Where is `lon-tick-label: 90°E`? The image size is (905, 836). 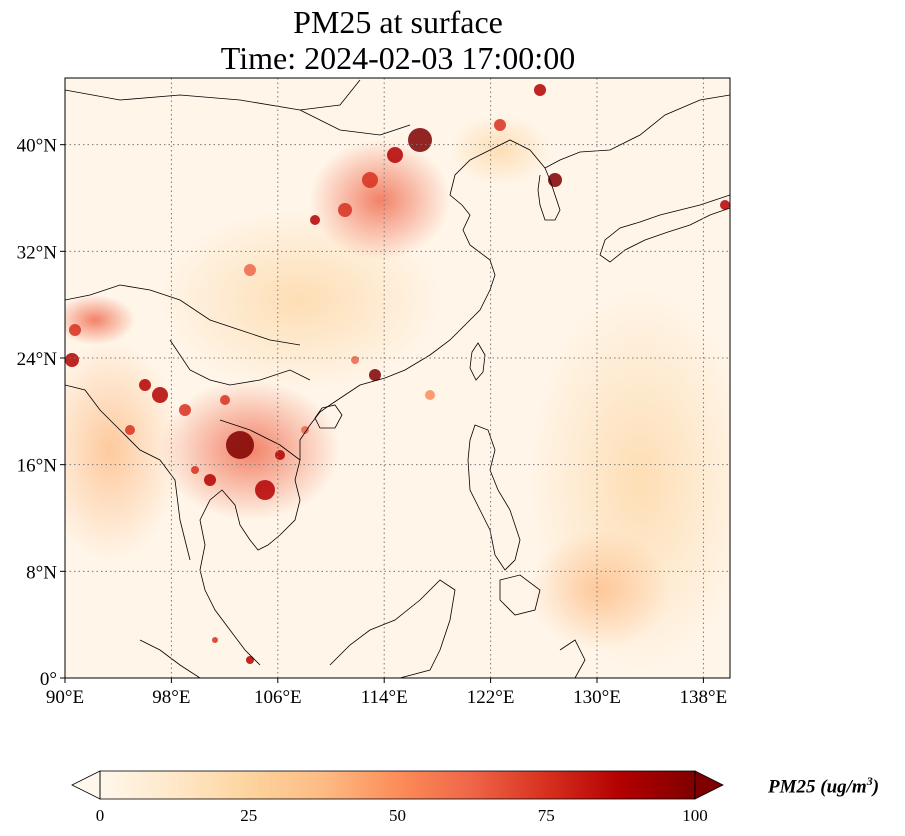 lon-tick-label: 90°E is located at coordinates (65, 697).